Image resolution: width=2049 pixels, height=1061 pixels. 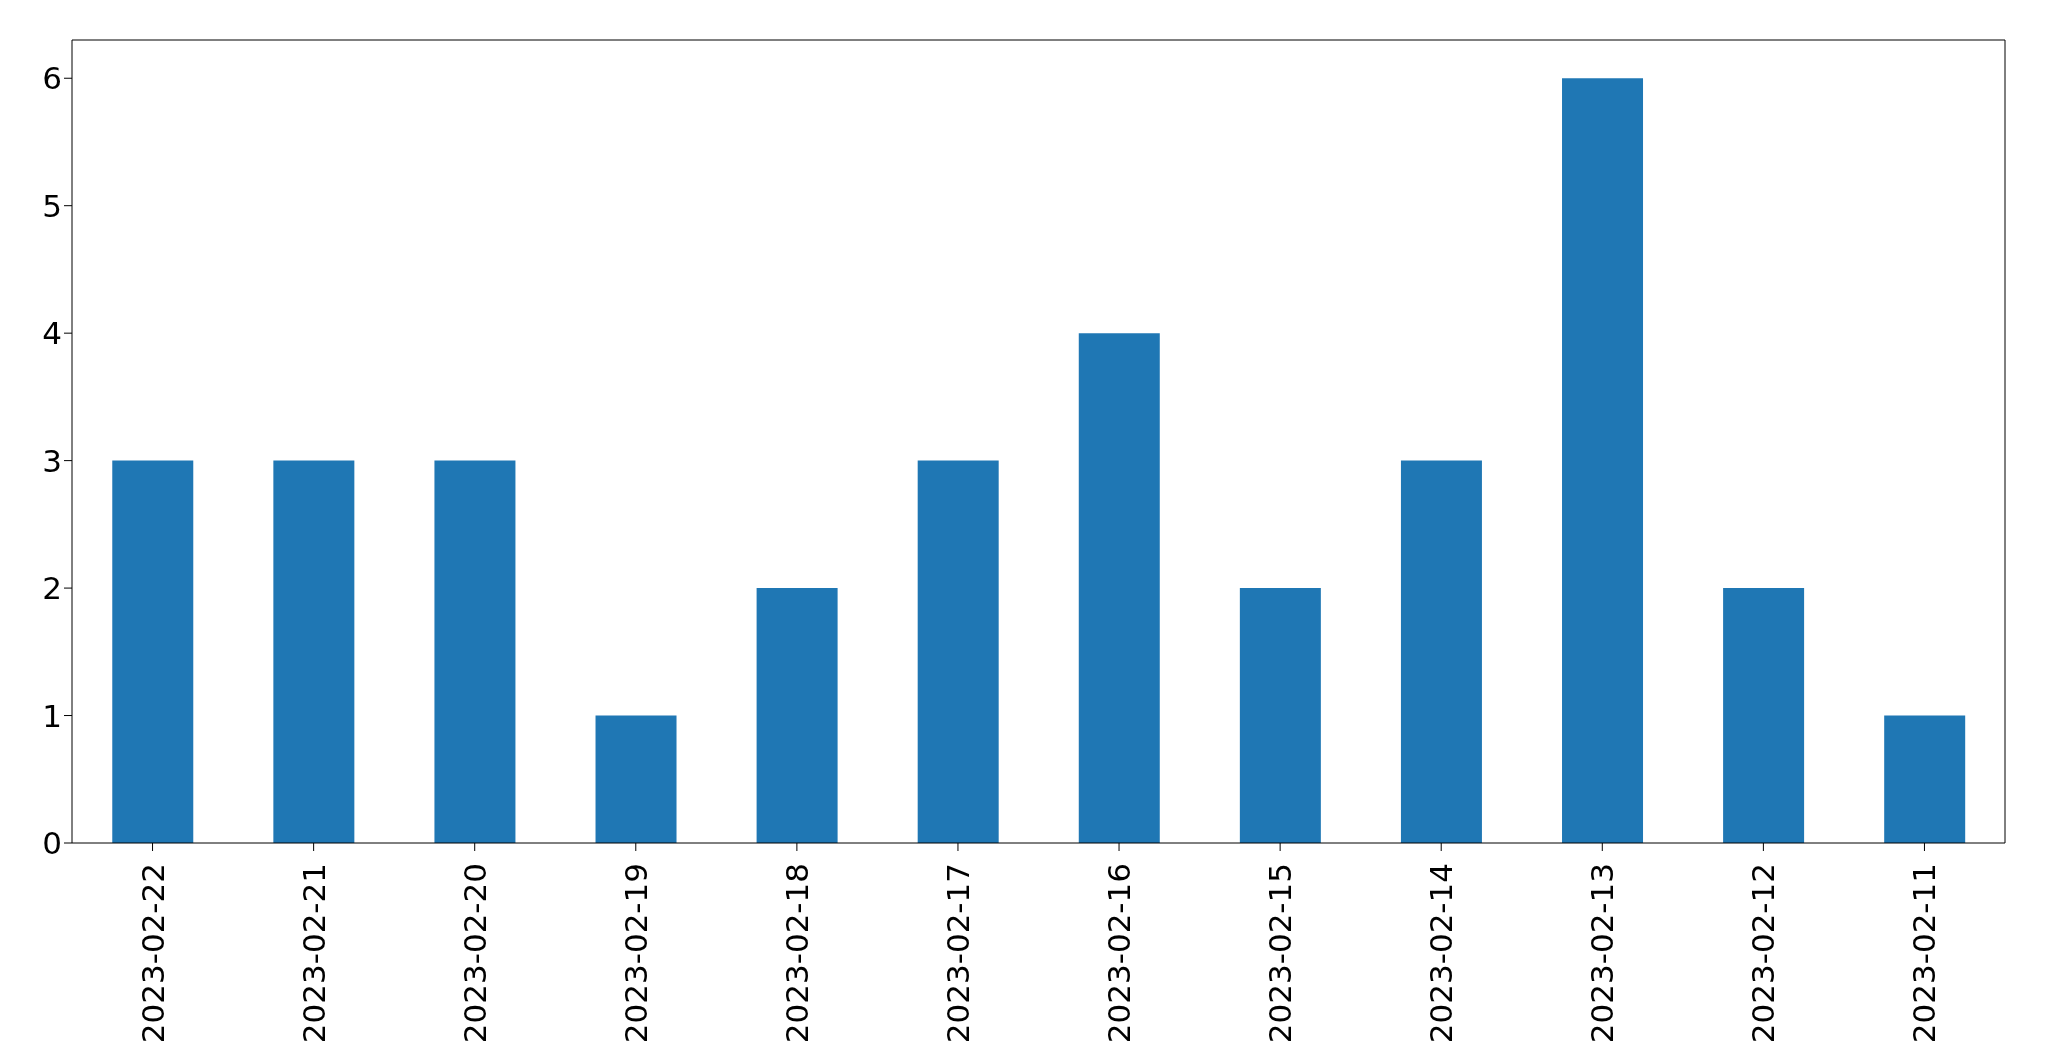 What do you see at coordinates (1763, 953) in the screenshot?
I see `x-tick-label: 2023-02-12` at bounding box center [1763, 953].